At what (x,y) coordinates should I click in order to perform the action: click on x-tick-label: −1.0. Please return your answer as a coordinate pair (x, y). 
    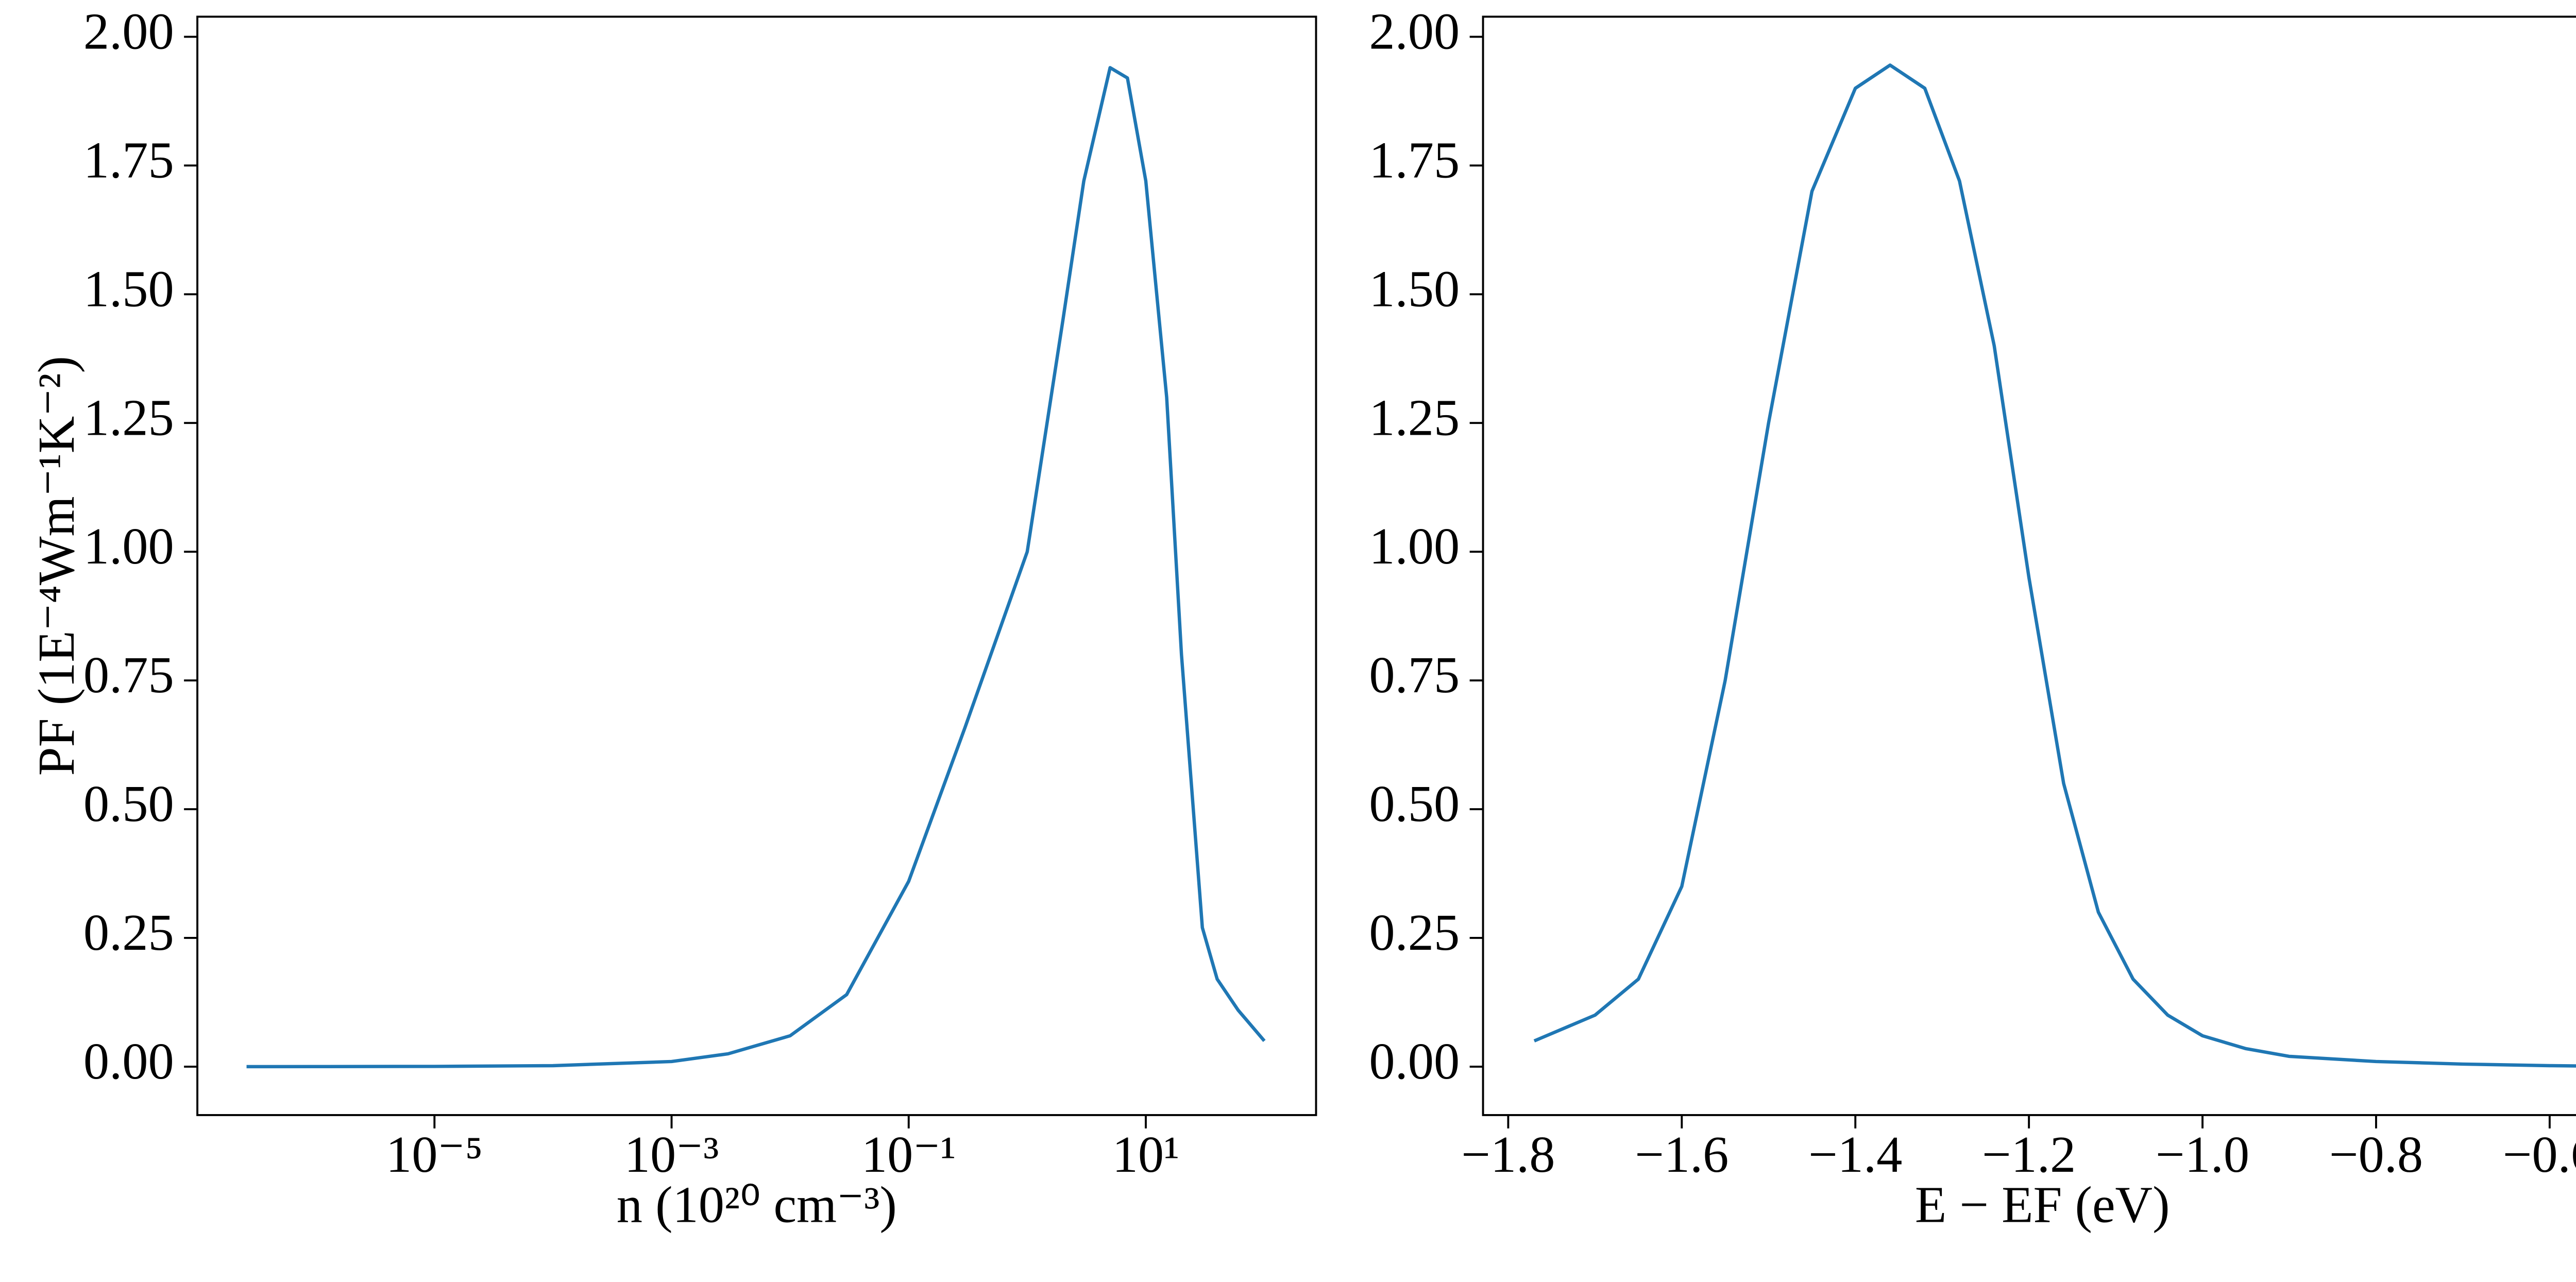
    Looking at the image, I should click on (2202, 1154).